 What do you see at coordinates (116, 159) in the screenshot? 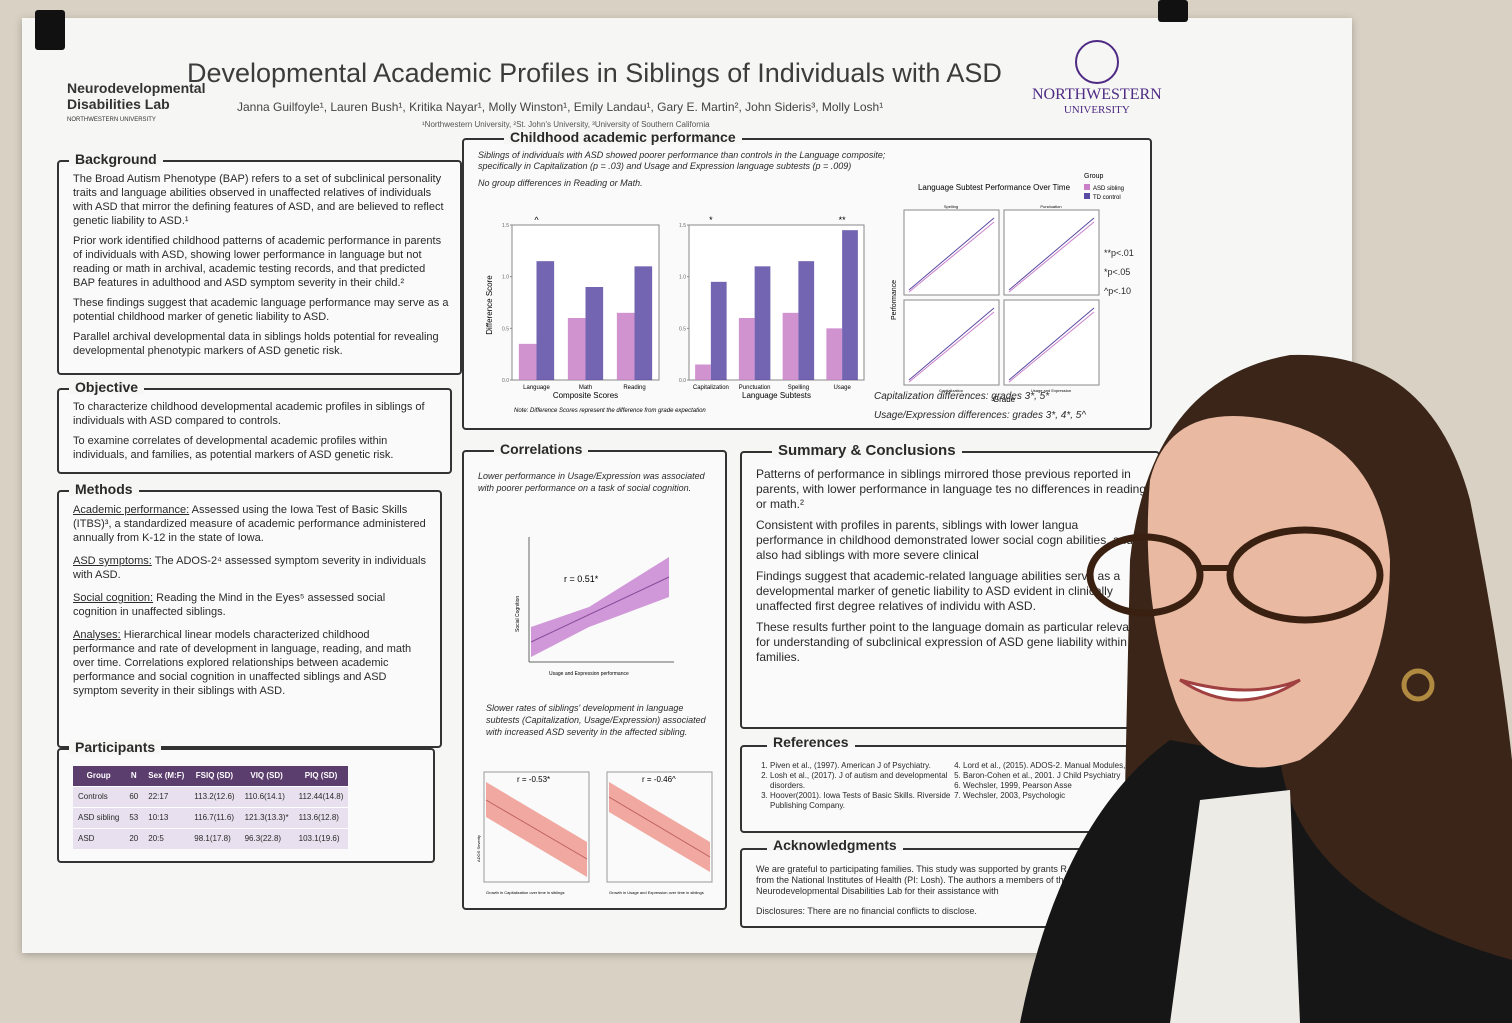
I see `section-title: Background` at bounding box center [116, 159].